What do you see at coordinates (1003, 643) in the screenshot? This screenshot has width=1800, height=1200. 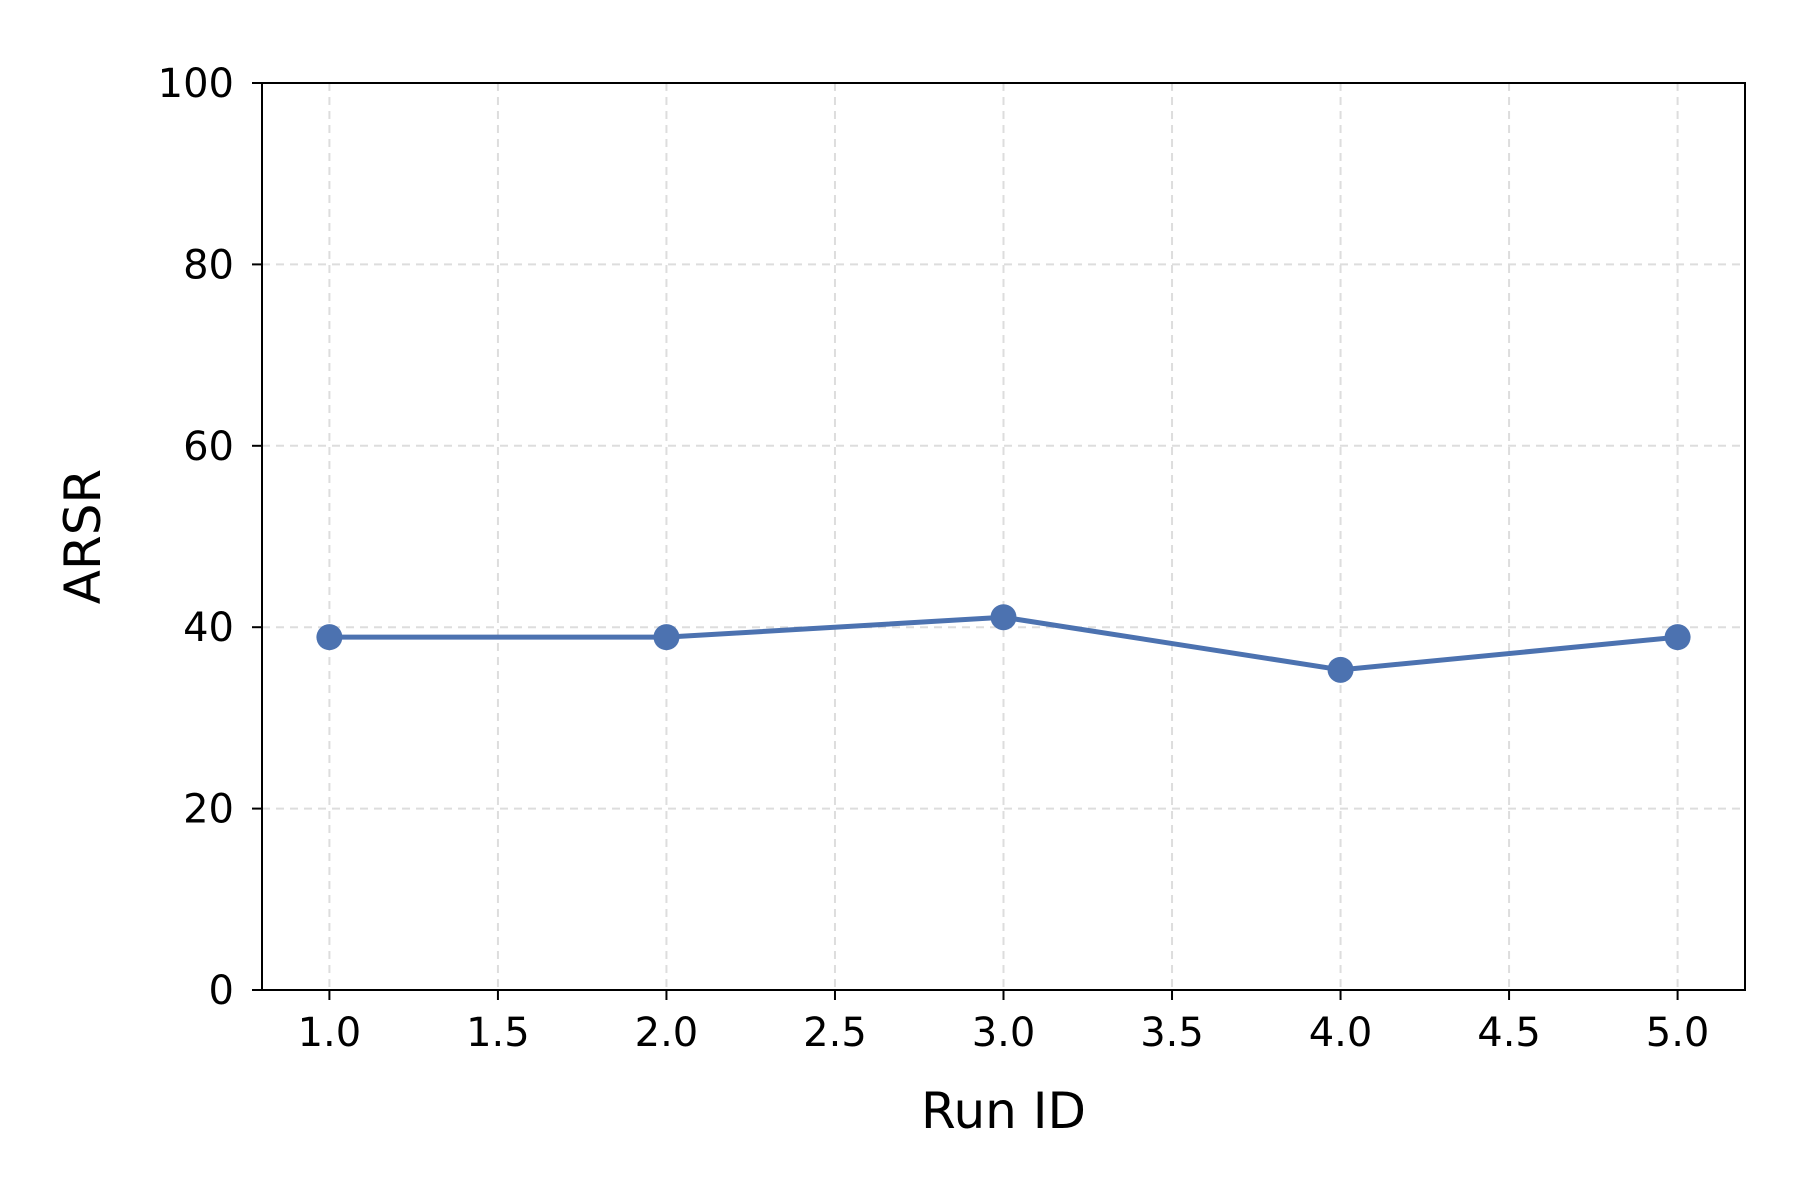 I see `series-layer` at bounding box center [1003, 643].